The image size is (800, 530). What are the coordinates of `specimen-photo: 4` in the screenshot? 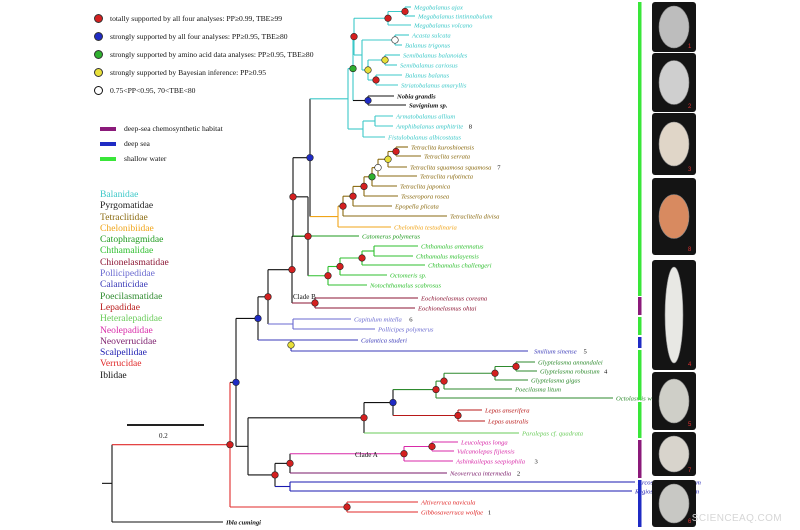 It's located at (674, 315).